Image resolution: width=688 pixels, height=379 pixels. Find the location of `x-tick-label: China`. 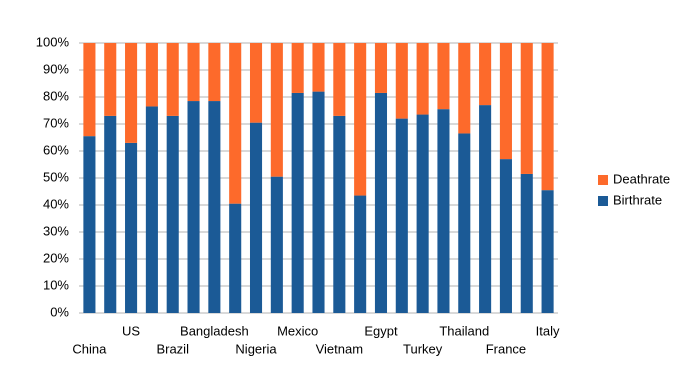

x-tick-label: China is located at coordinates (89, 348).